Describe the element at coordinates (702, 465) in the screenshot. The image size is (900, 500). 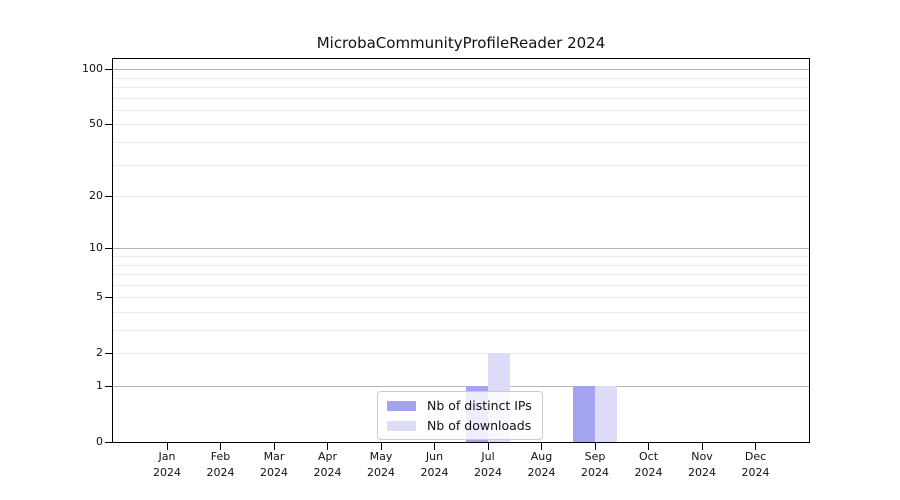
I see `x-tick-label: Nov 2024` at that location.